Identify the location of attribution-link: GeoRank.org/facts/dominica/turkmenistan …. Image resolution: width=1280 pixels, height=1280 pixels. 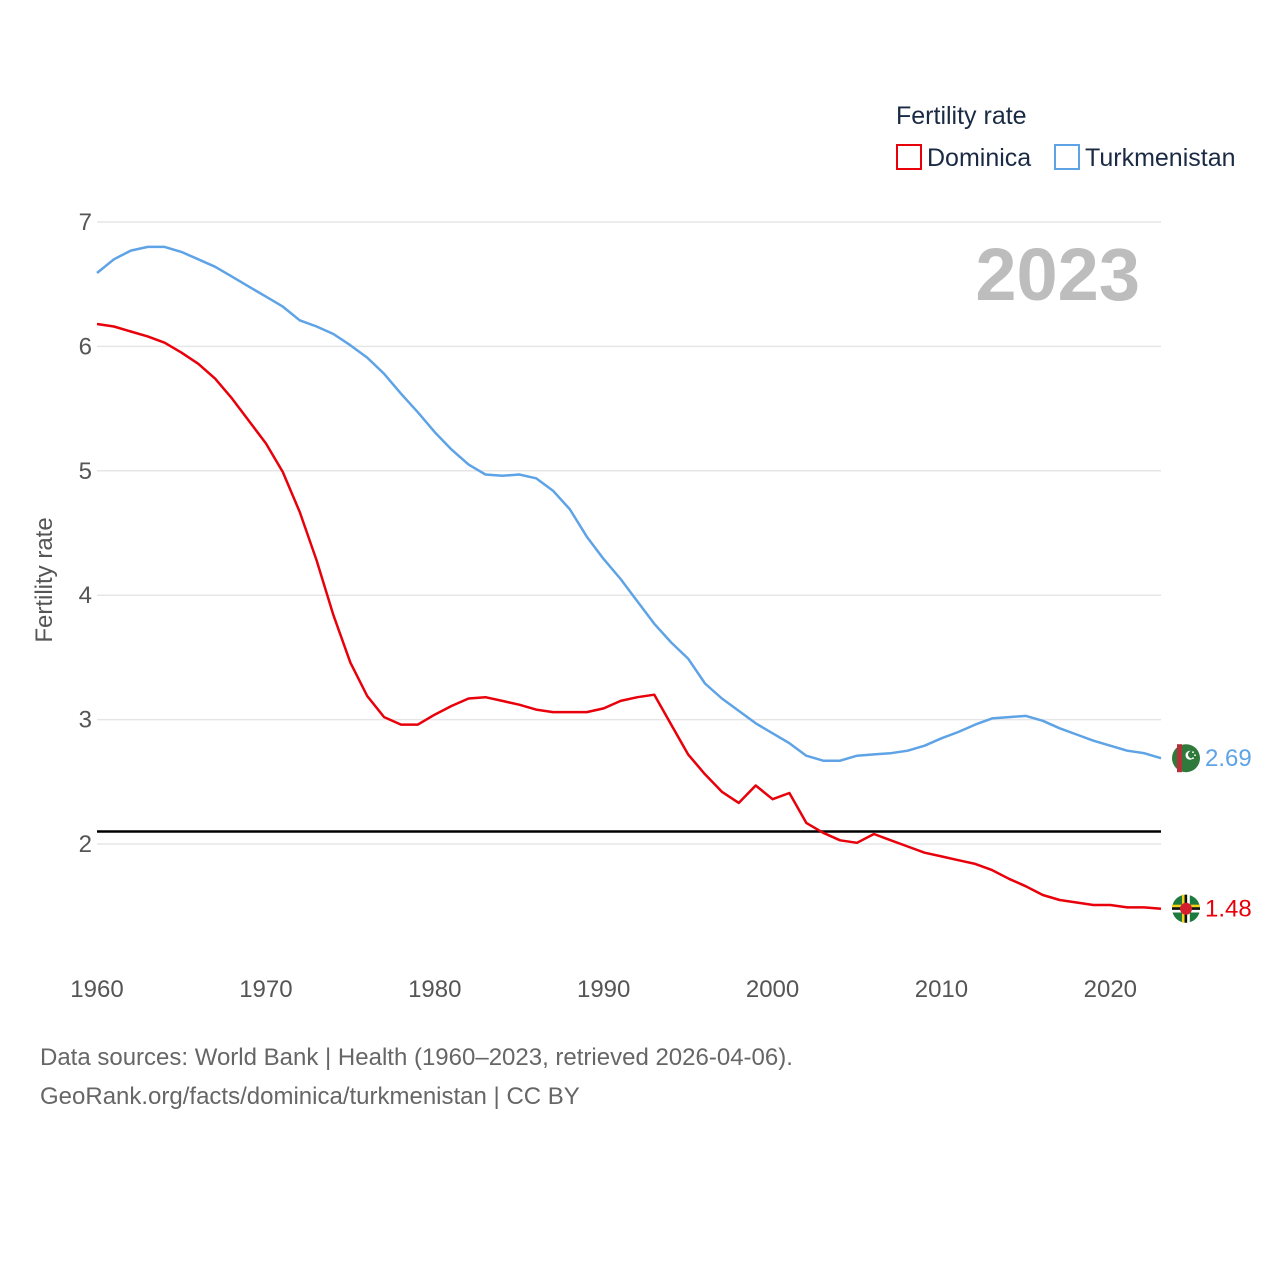
(310, 1096).